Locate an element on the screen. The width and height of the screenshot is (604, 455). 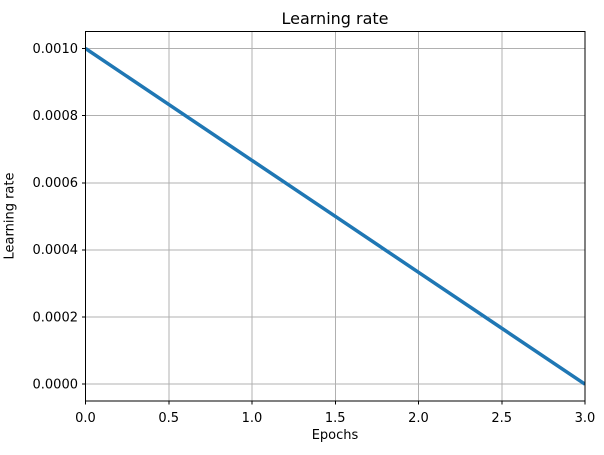
y-tick-label: 0.0010 is located at coordinates (56, 49).